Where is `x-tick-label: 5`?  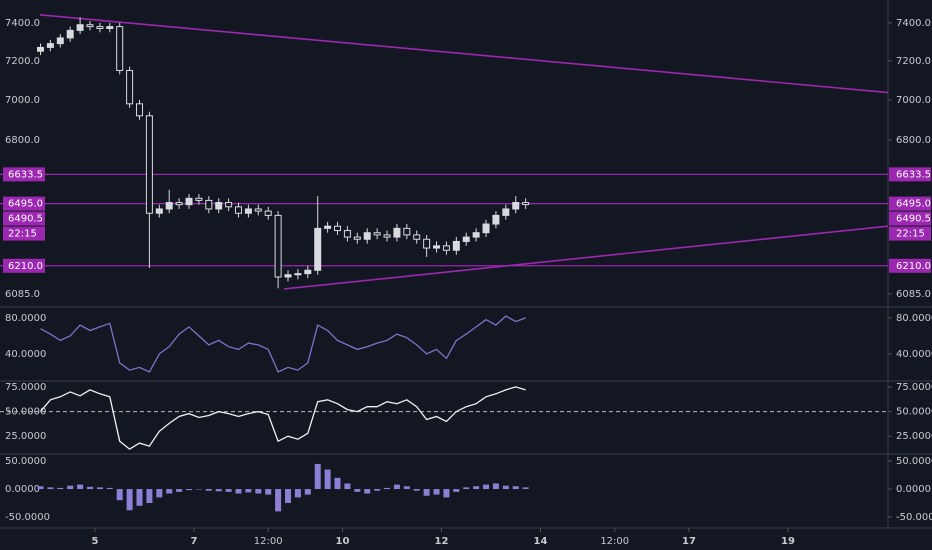
x-tick-label: 5 is located at coordinates (94, 541).